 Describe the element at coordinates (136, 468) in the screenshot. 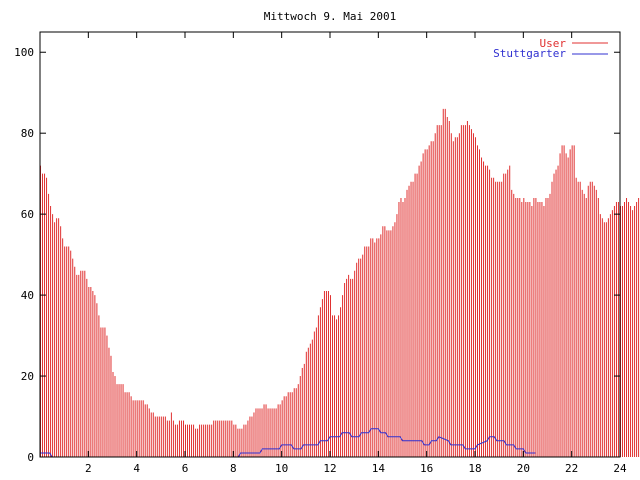

I see `x-tick-label: 4` at that location.